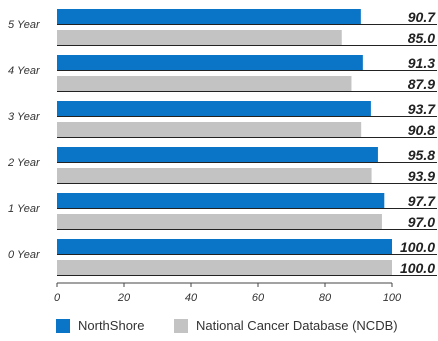  What do you see at coordinates (417, 247) in the screenshot?
I see `value-label-northshore-0-year: 100.0` at bounding box center [417, 247].